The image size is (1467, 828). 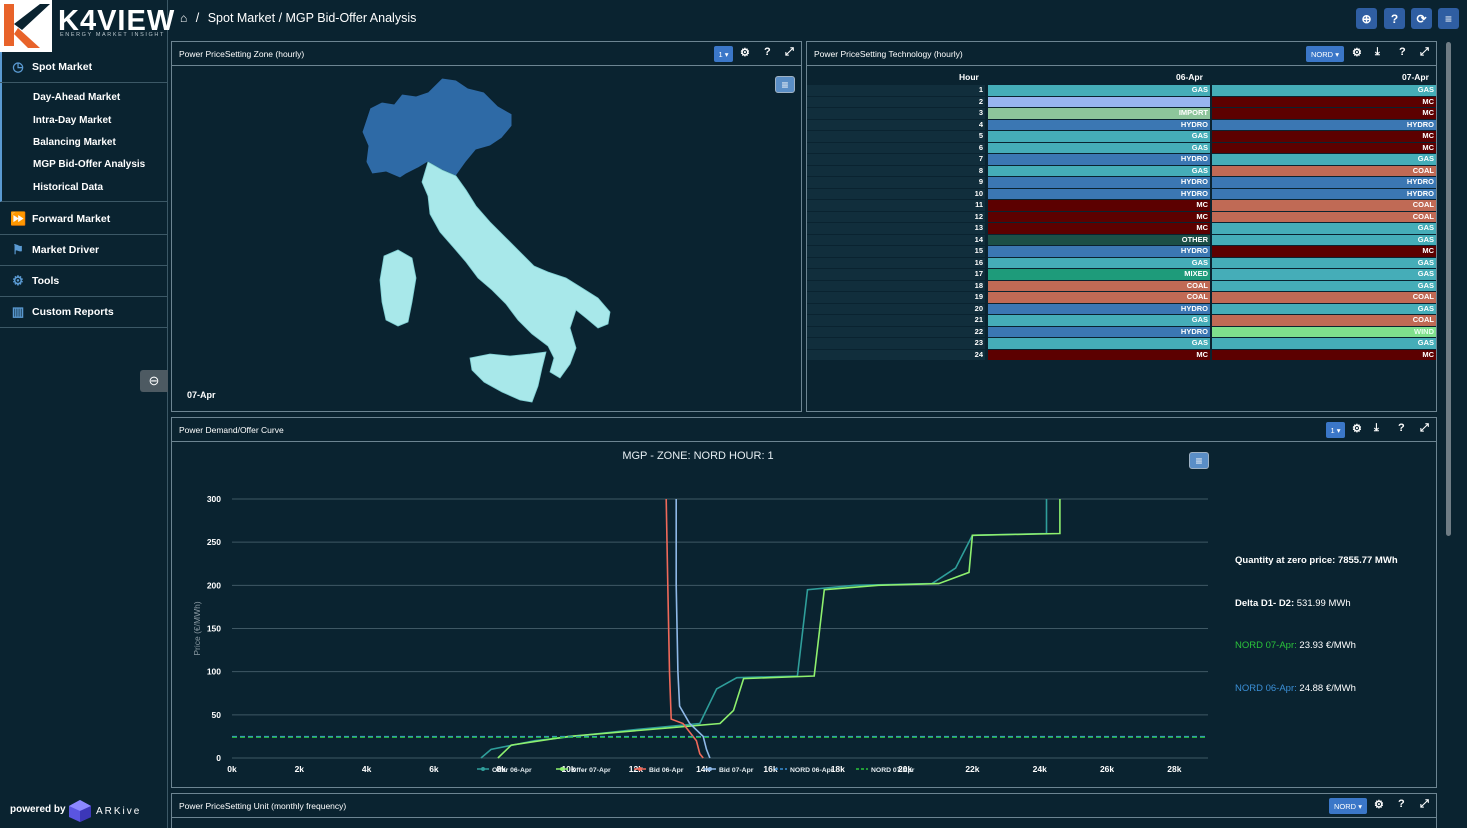 What do you see at coordinates (84, 312) in the screenshot?
I see `nav-custom-reports: ▥ Custom Reports` at bounding box center [84, 312].